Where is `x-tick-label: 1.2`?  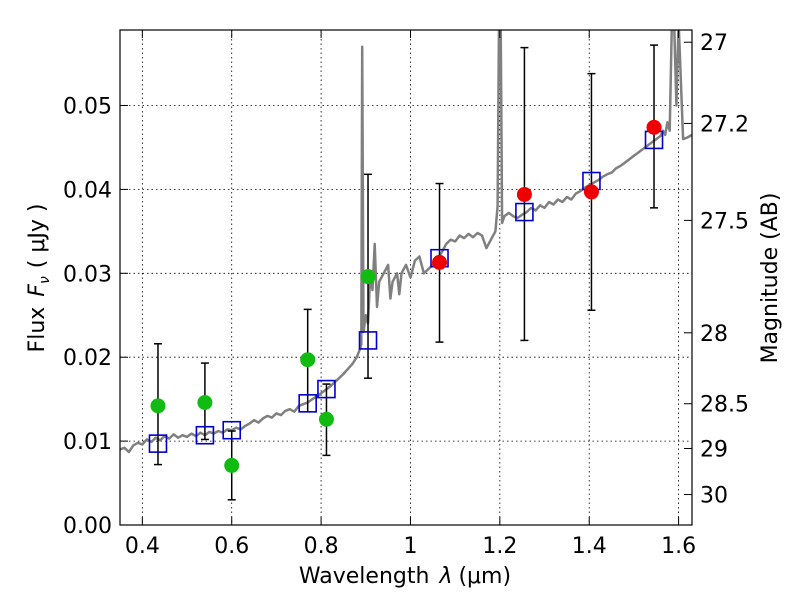 x-tick-label: 1.2 is located at coordinates (499, 546).